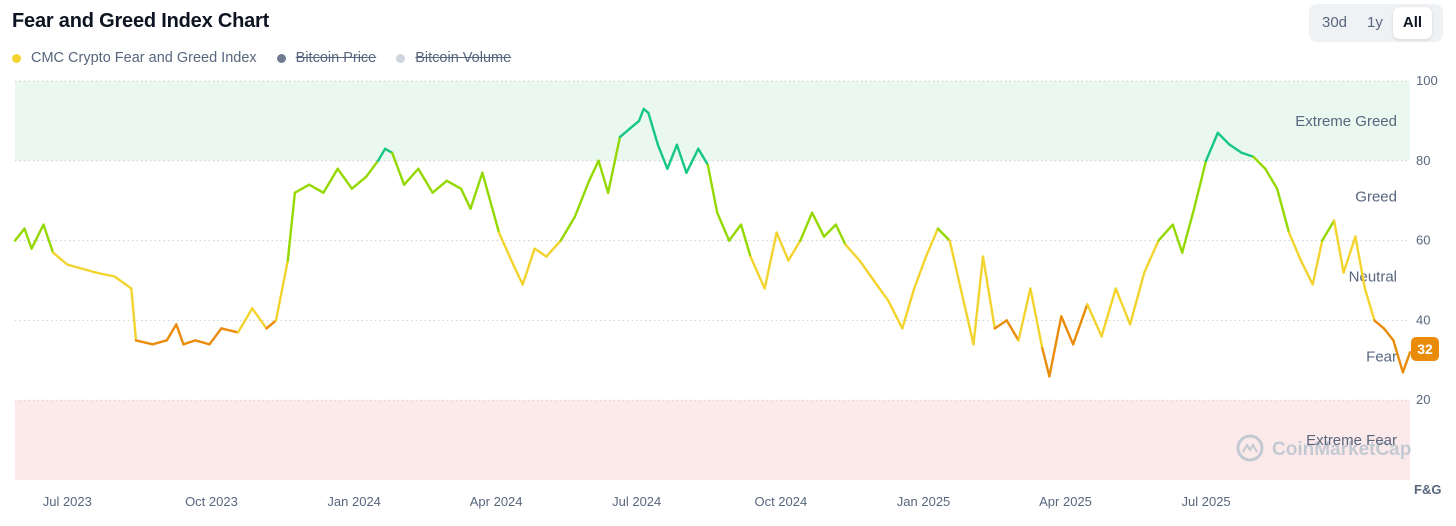  I want to click on y-tick-label: 20, so click(1423, 399).